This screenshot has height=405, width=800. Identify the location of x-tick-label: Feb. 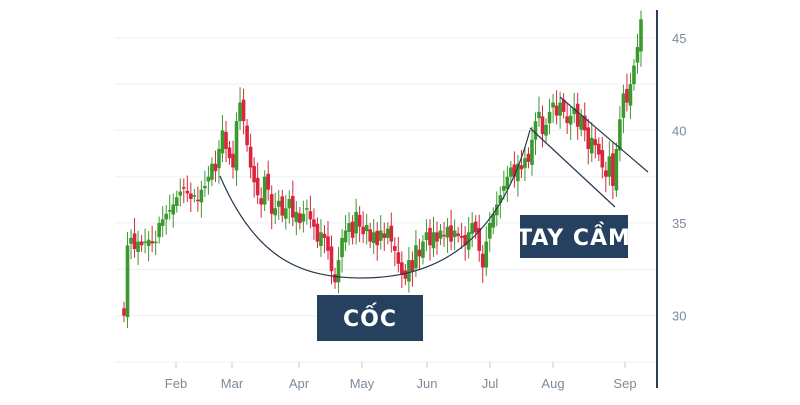
(176, 383).